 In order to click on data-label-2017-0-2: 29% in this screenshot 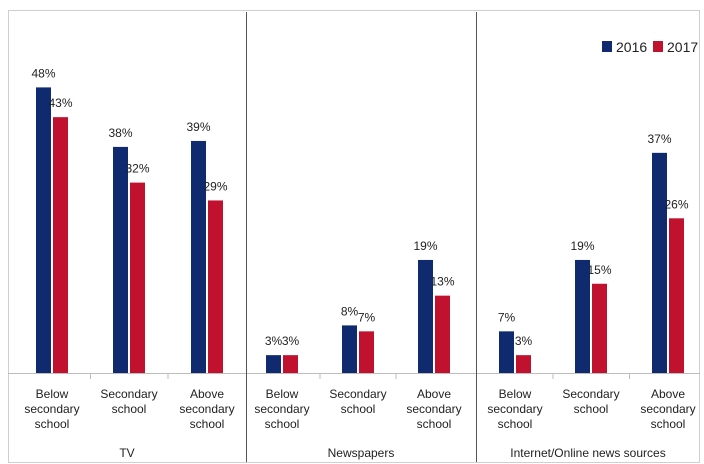, I will do `click(215, 186)`.